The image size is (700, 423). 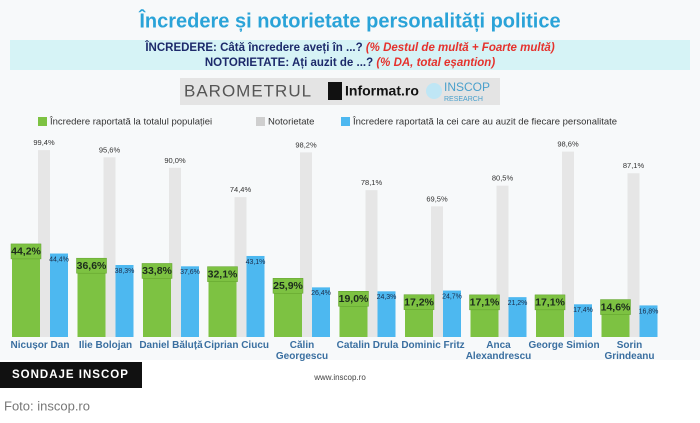 I want to click on x-tick-label: Sorin Grindeanu, so click(x=629, y=351).